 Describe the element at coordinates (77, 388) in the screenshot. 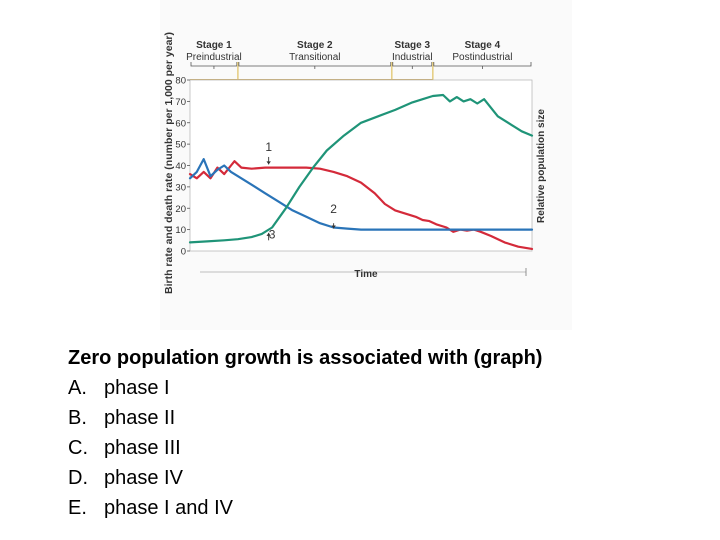

I see `option-letter: A.` at that location.